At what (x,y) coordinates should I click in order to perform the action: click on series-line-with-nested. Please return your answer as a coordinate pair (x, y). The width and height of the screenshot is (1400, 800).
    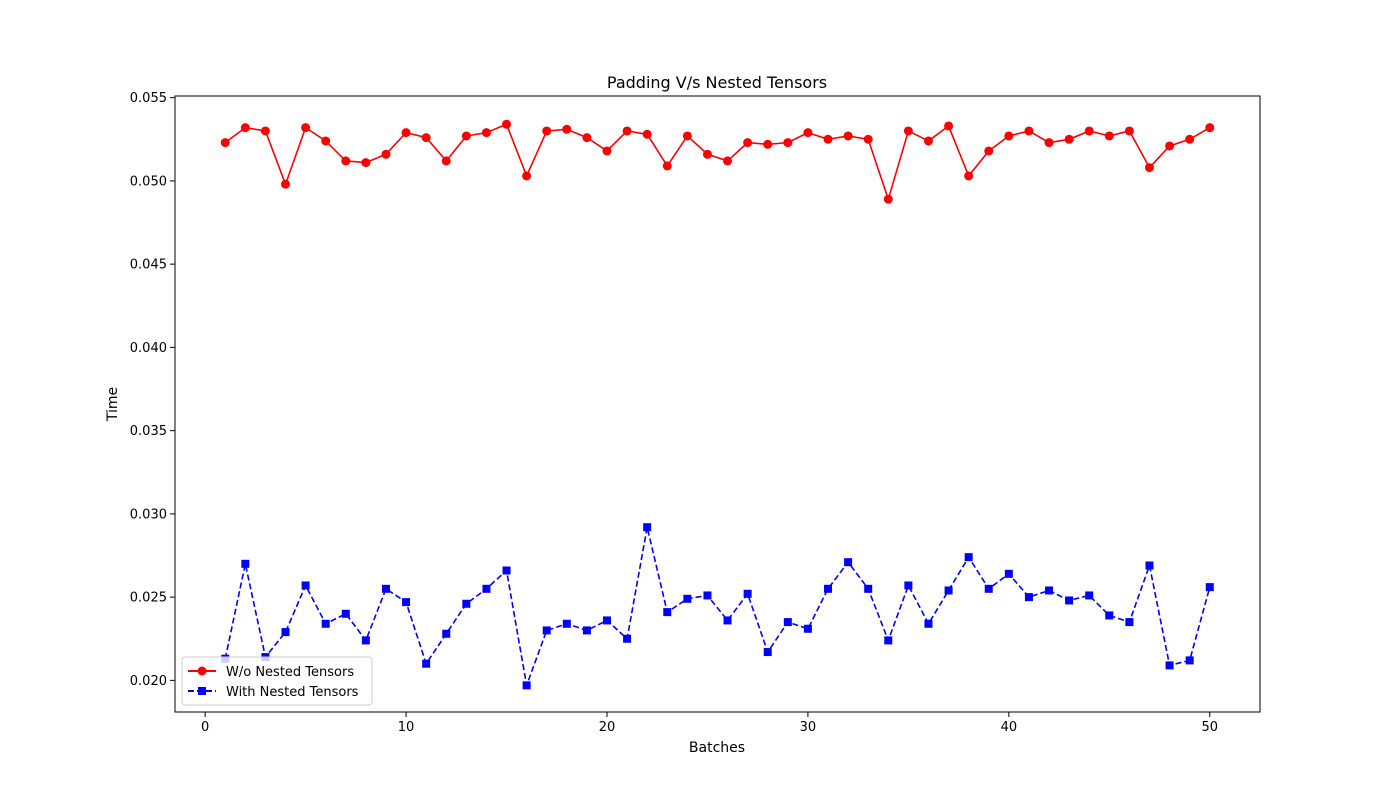
    Looking at the image, I should click on (717, 608).